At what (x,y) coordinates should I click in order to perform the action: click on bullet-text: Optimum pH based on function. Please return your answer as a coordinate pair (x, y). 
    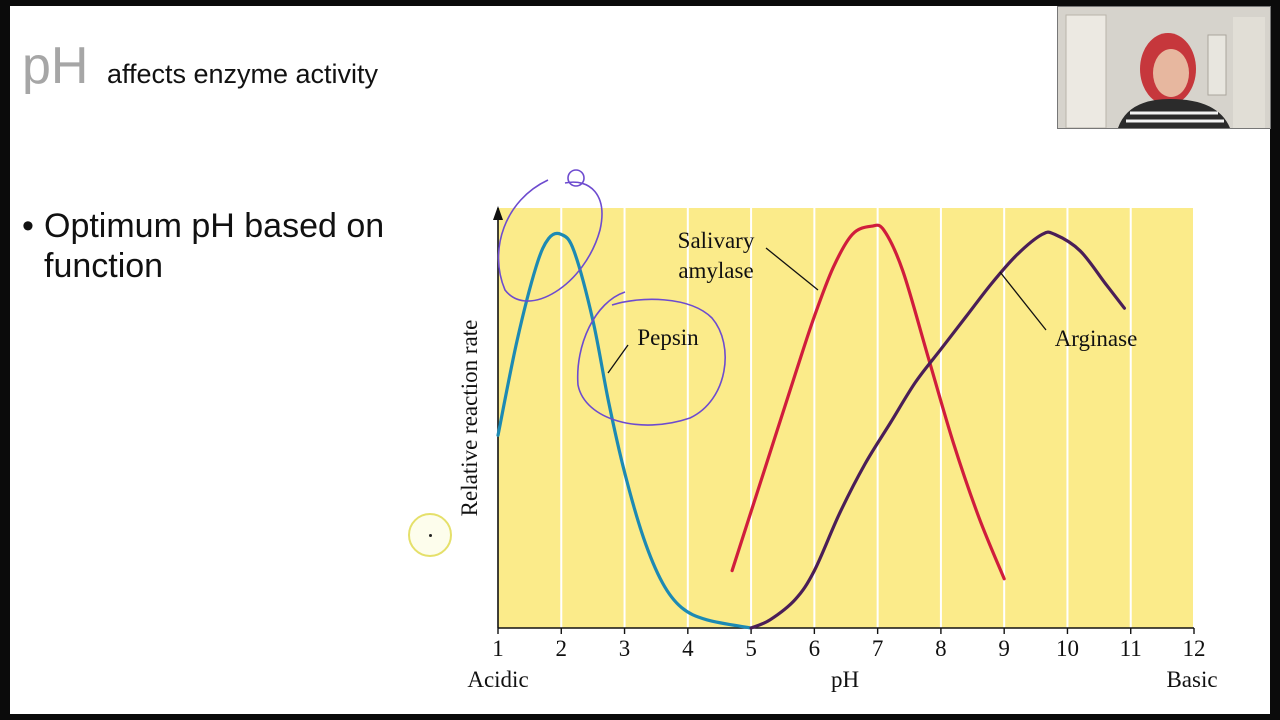
    Looking at the image, I should click on (214, 246).